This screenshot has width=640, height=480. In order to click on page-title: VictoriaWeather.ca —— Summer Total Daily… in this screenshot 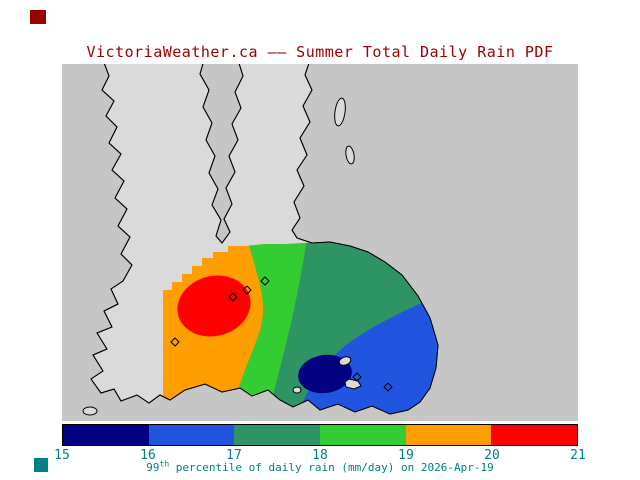, I will do `click(320, 52)`.